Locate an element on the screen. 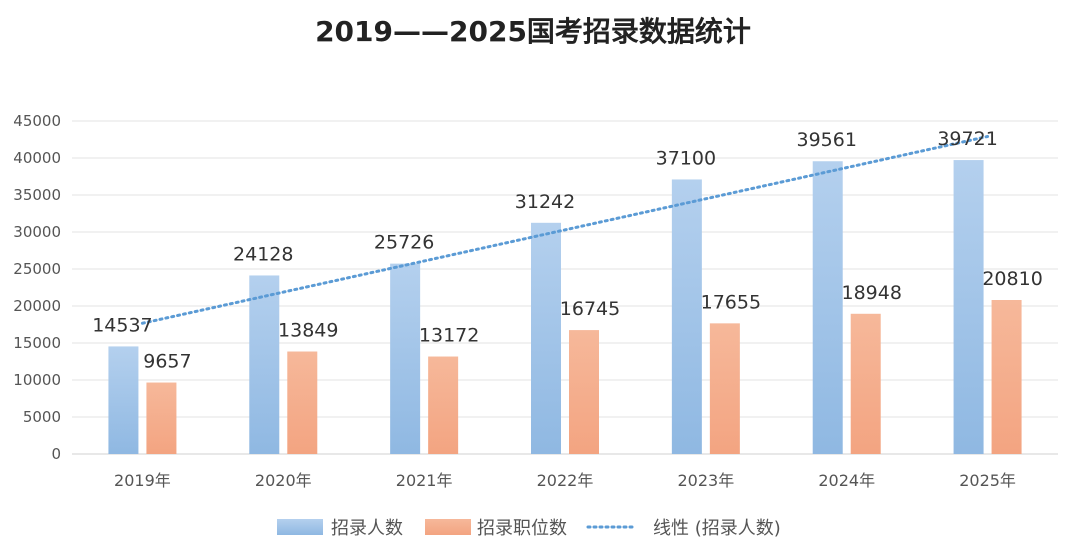 This screenshot has height=546, width=1066. x-category-label: 2022年 is located at coordinates (565, 480).